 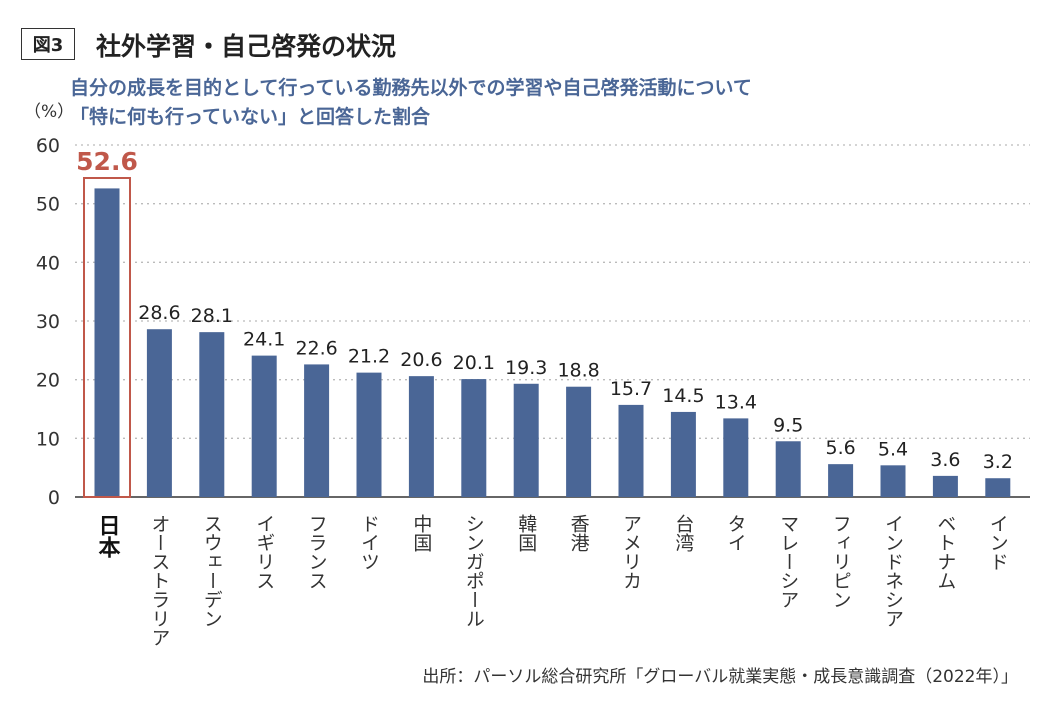 What do you see at coordinates (526, 533) in the screenshot?
I see `category-label: 韓国` at bounding box center [526, 533].